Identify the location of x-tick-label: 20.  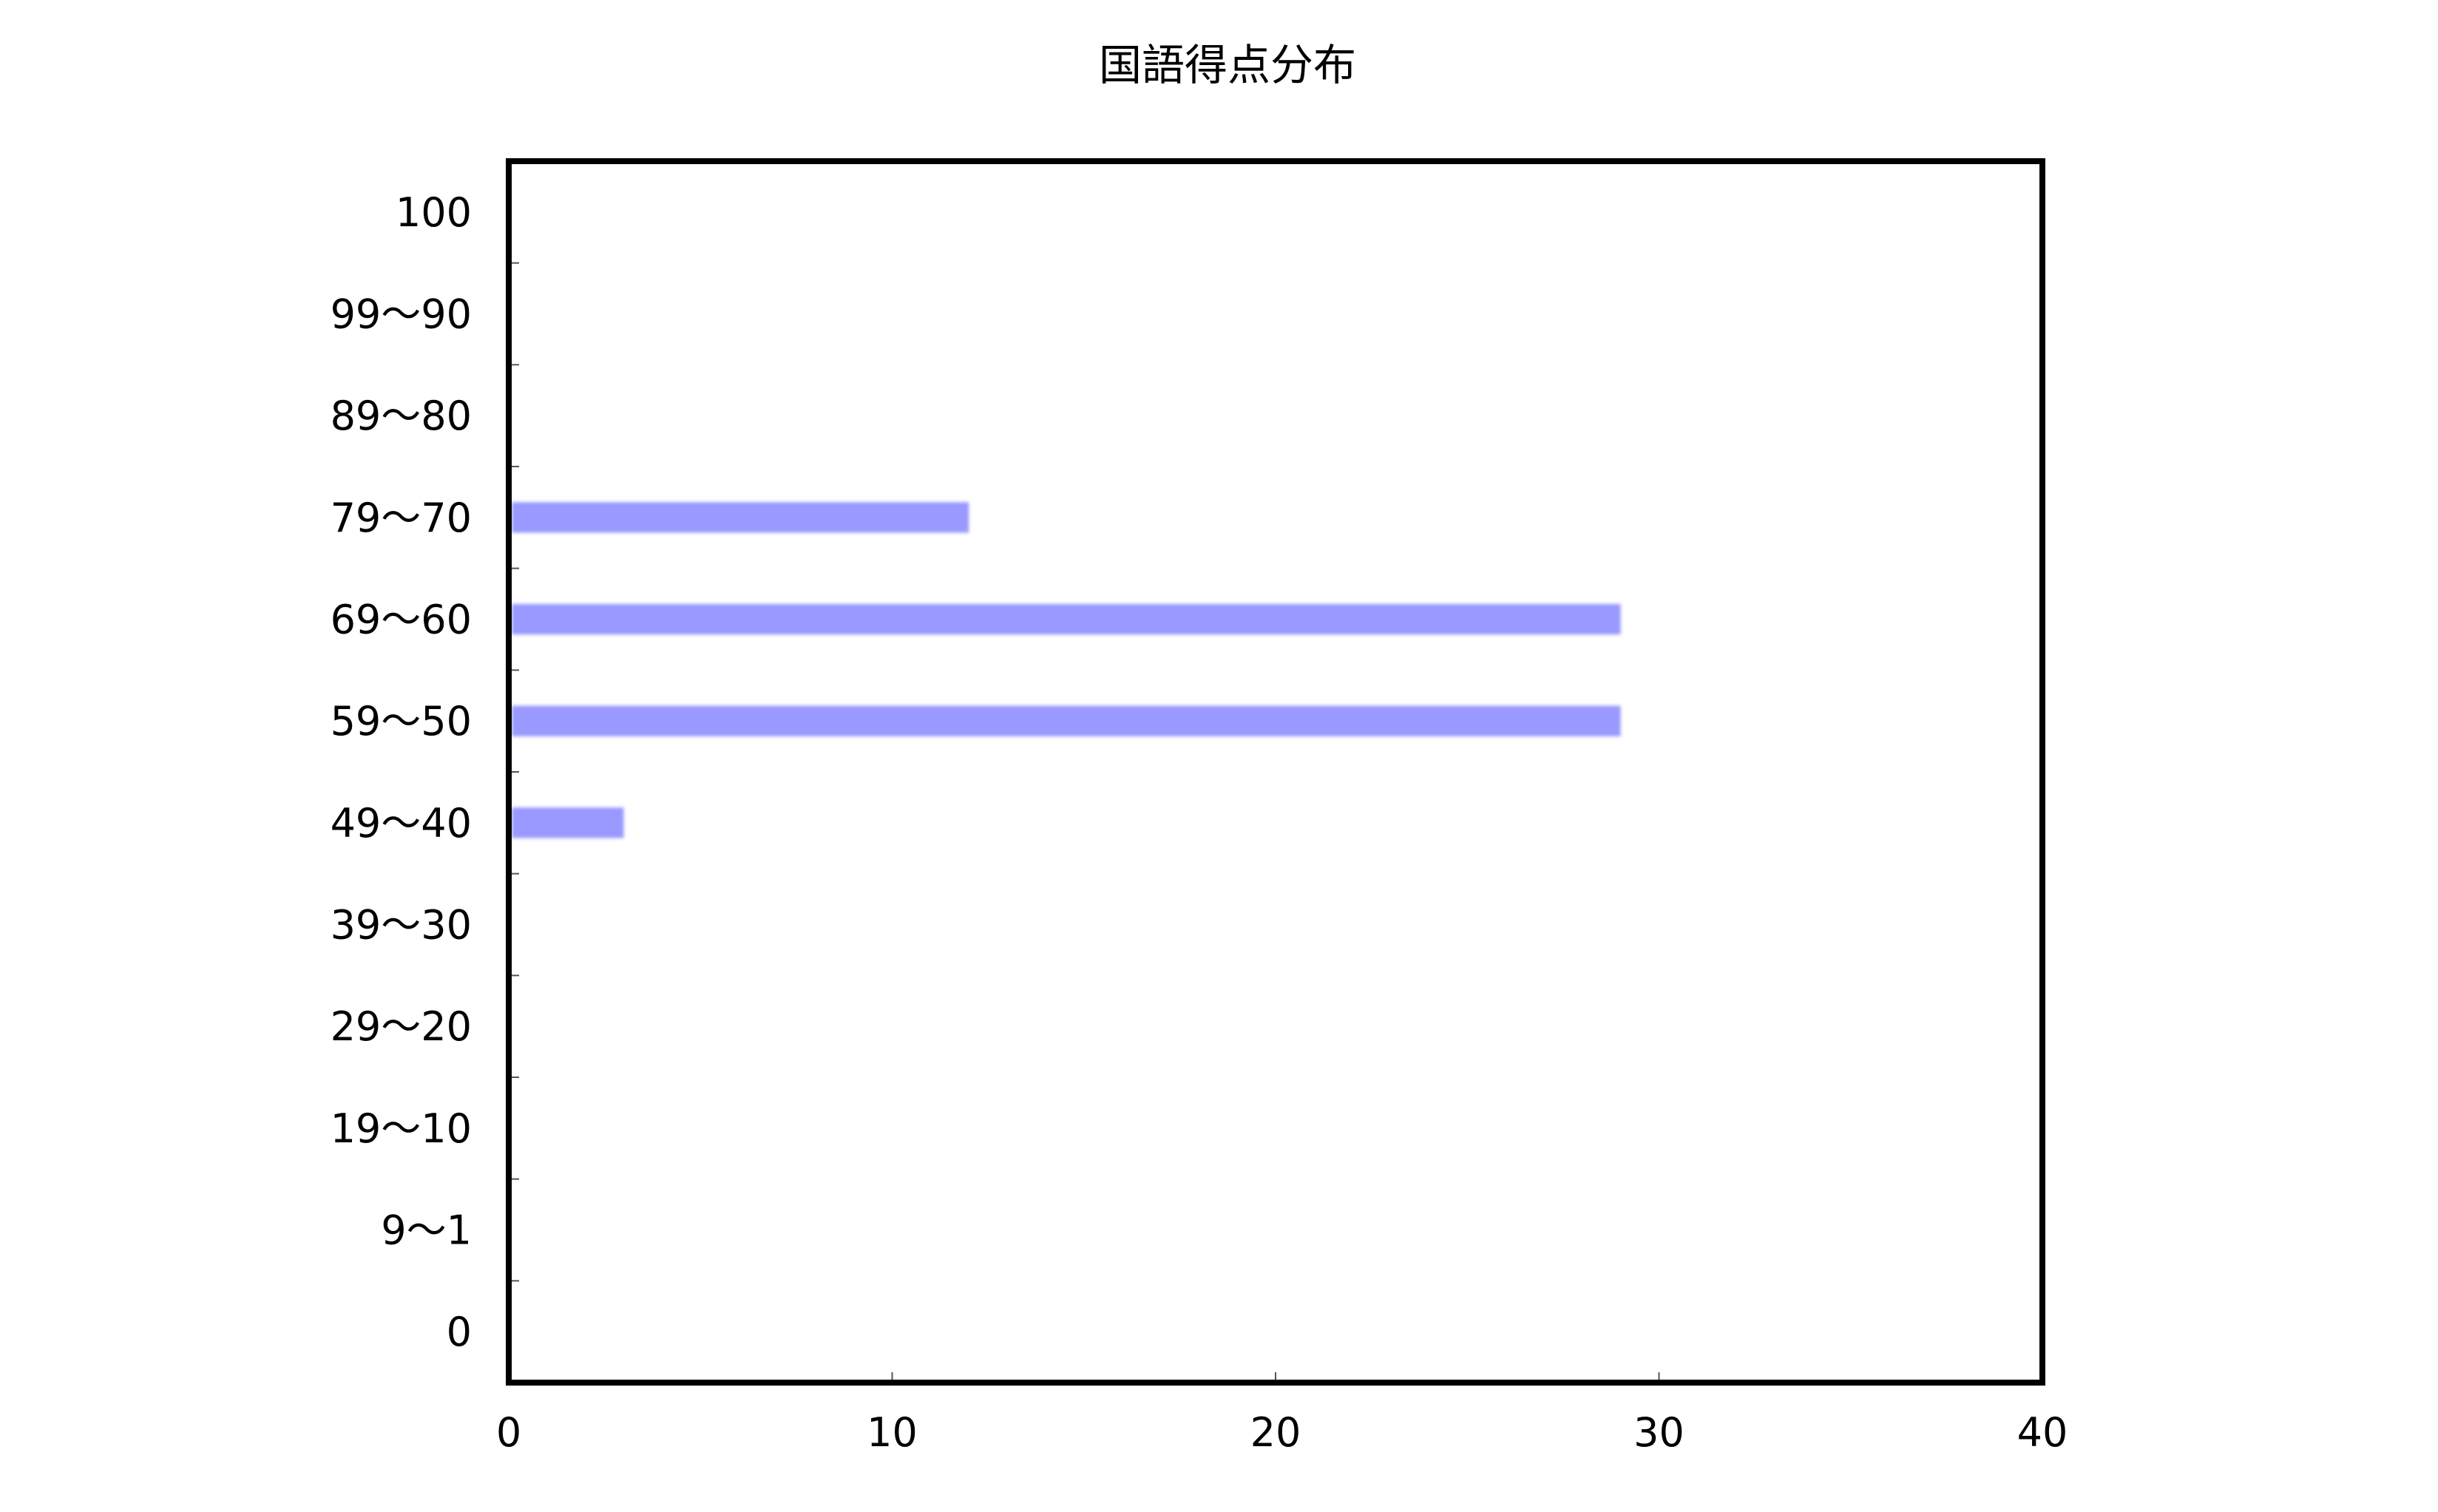
(1275, 1432).